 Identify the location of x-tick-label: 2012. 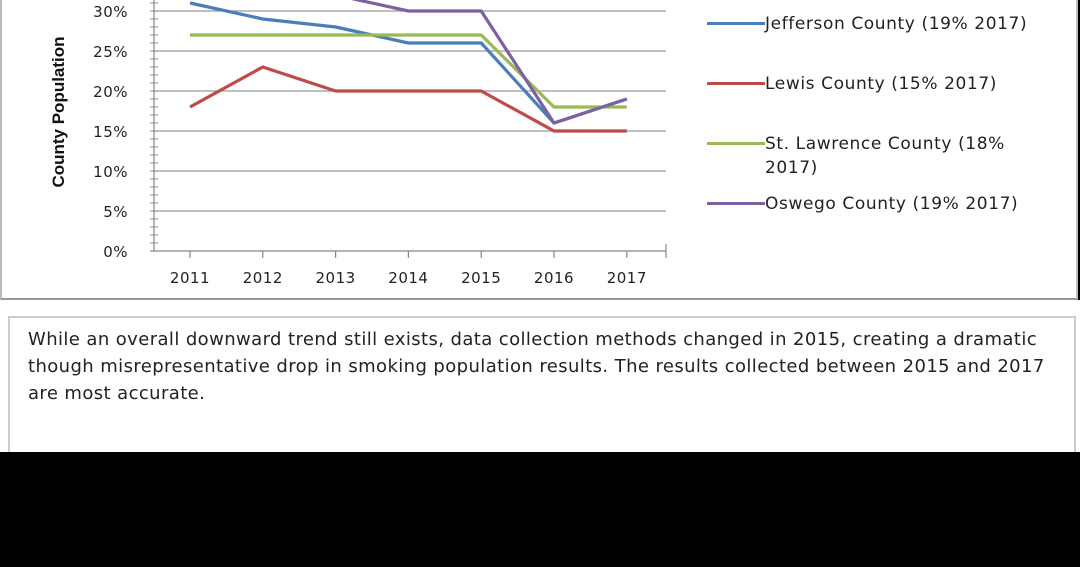
(263, 278).